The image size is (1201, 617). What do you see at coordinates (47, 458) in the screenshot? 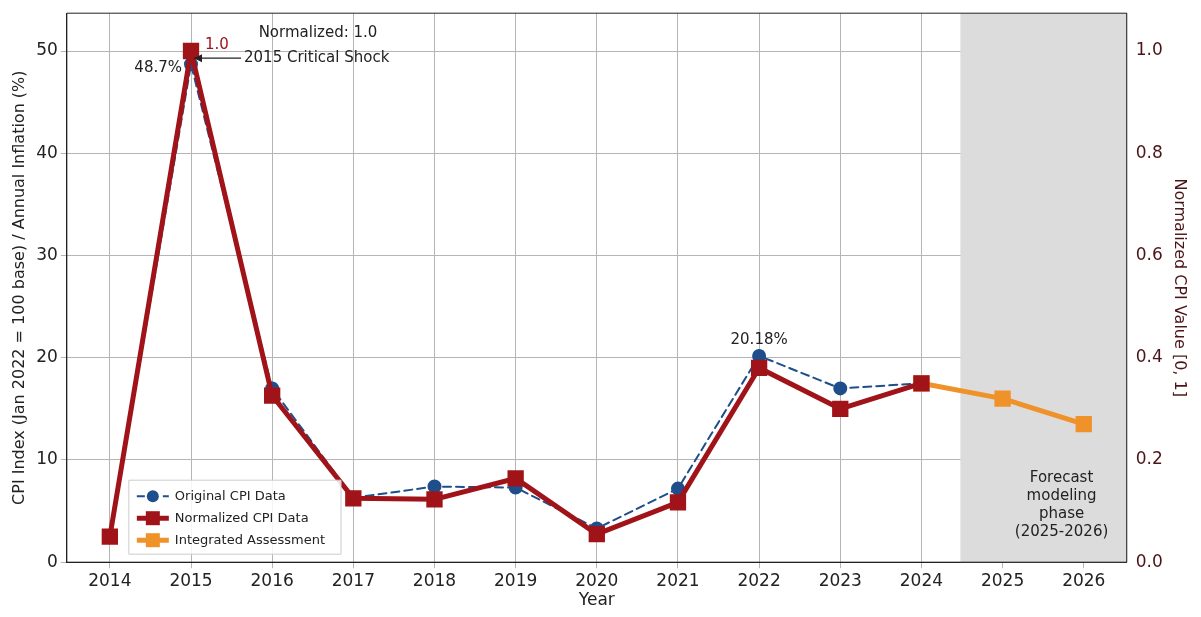
I see `y-tick-label: 10` at bounding box center [47, 458].